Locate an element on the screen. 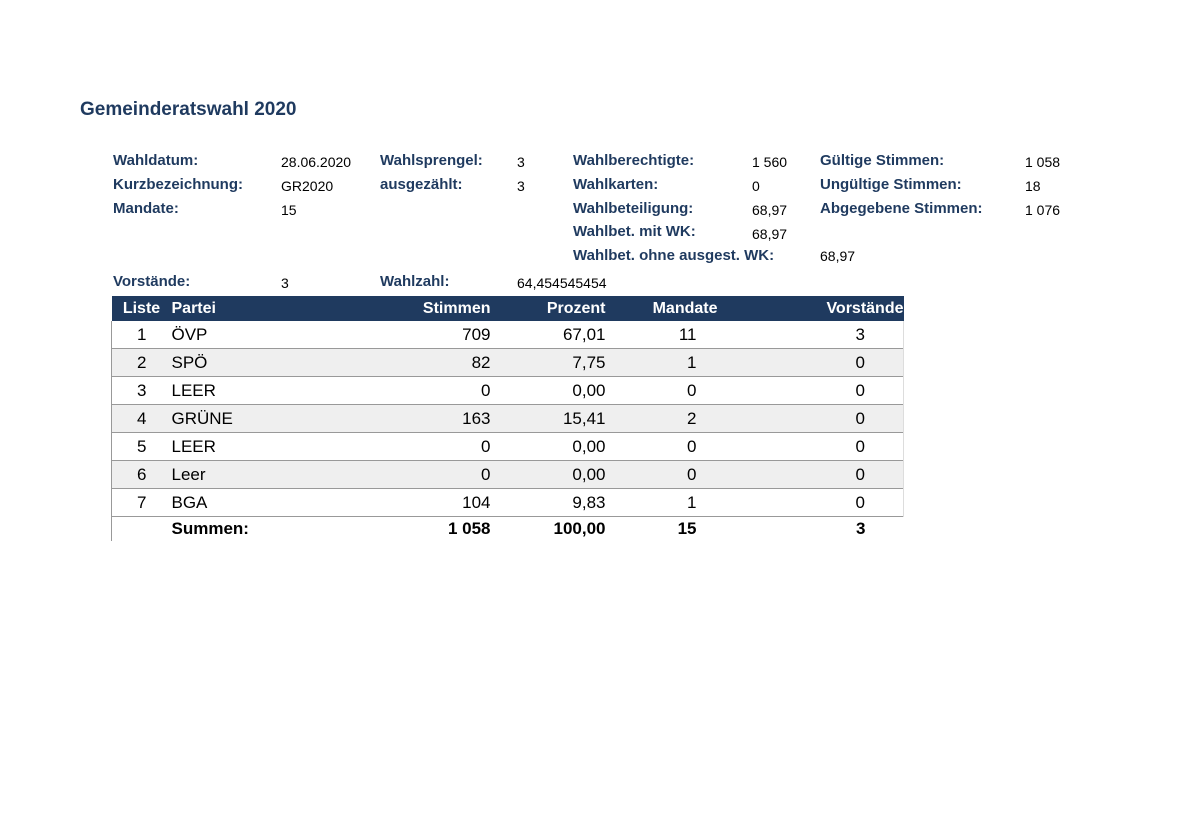 Image resolution: width=1182 pixels, height=835 pixels. wahldatum-value: 28.06.2020 is located at coordinates (316, 162).